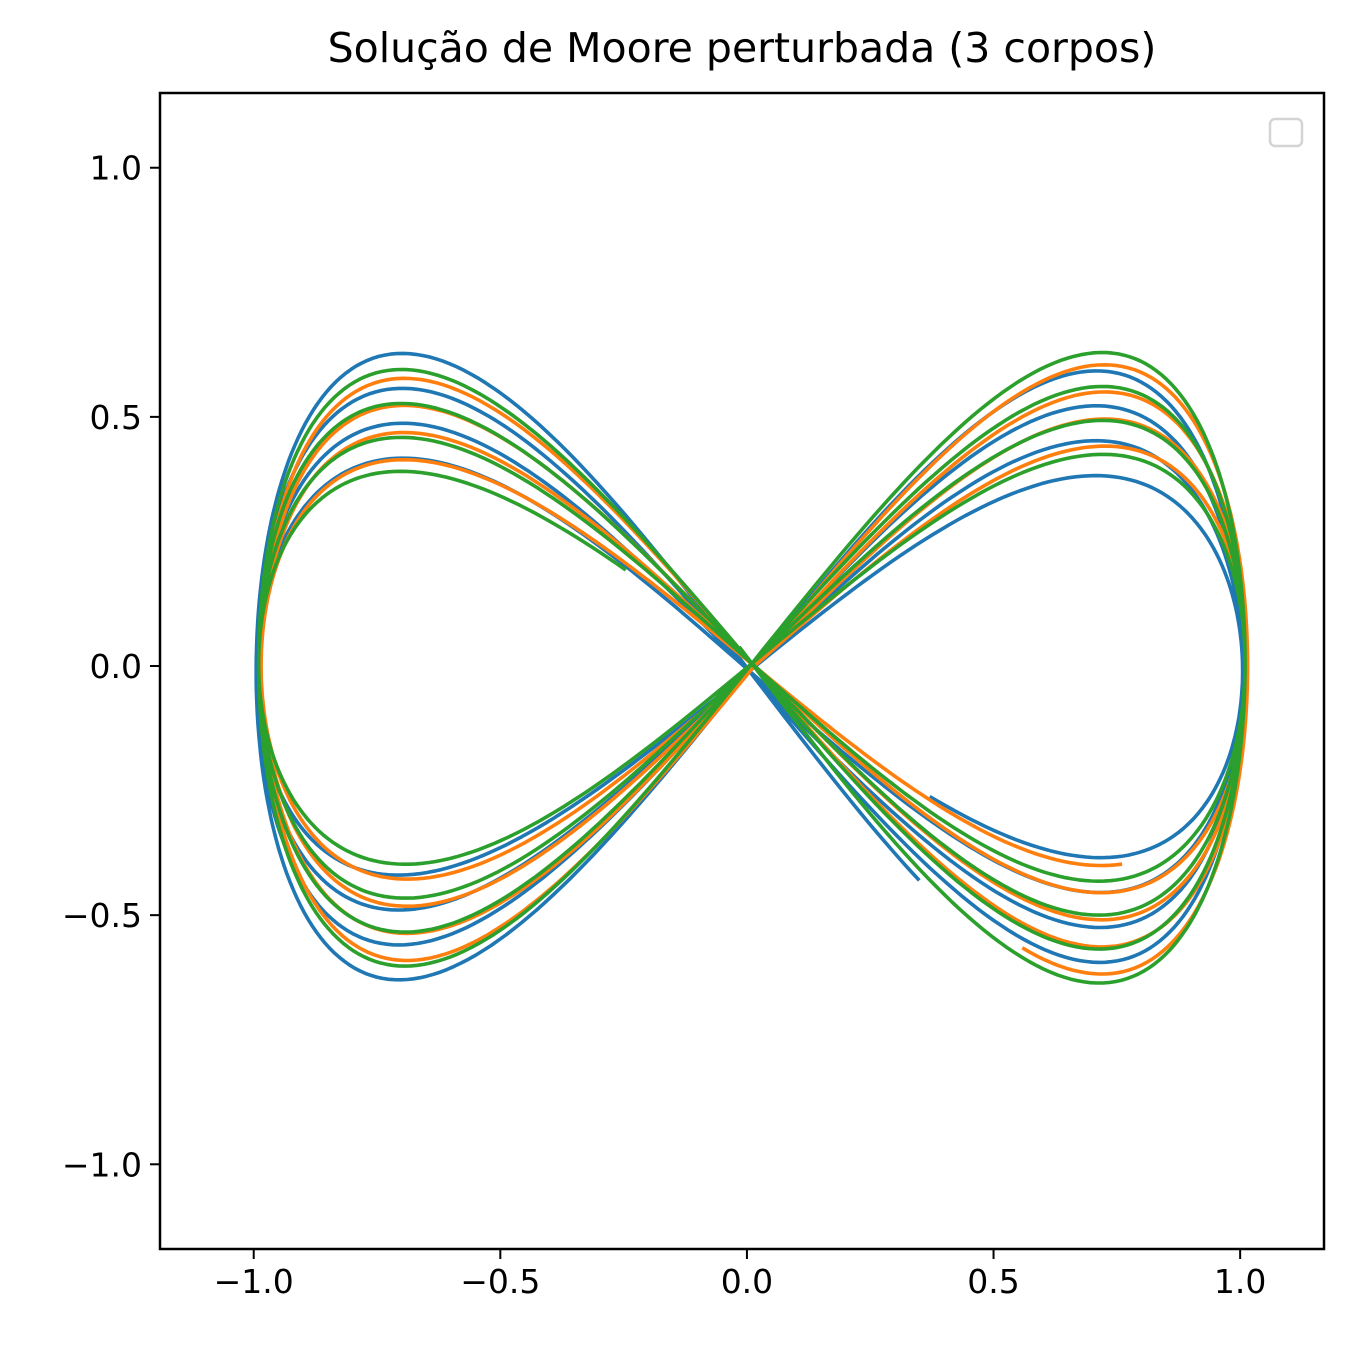 Image resolution: width=1356 pixels, height=1350 pixels. Describe the element at coordinates (1286, 132) in the screenshot. I see `legend-box` at that location.